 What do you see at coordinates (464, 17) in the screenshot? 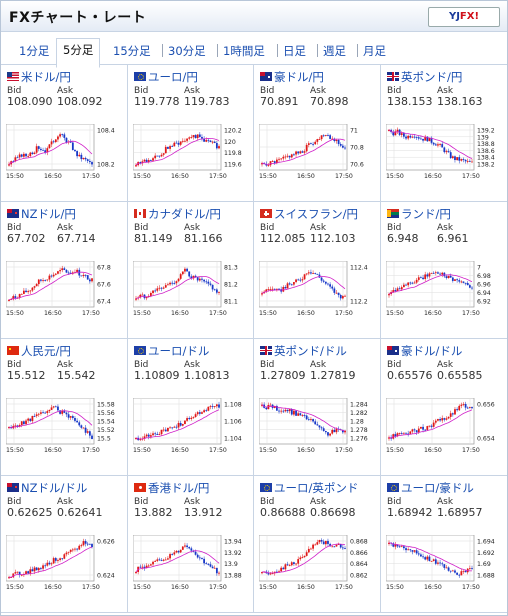
I see `yjfx-logo: YJFX!` at bounding box center [464, 17].